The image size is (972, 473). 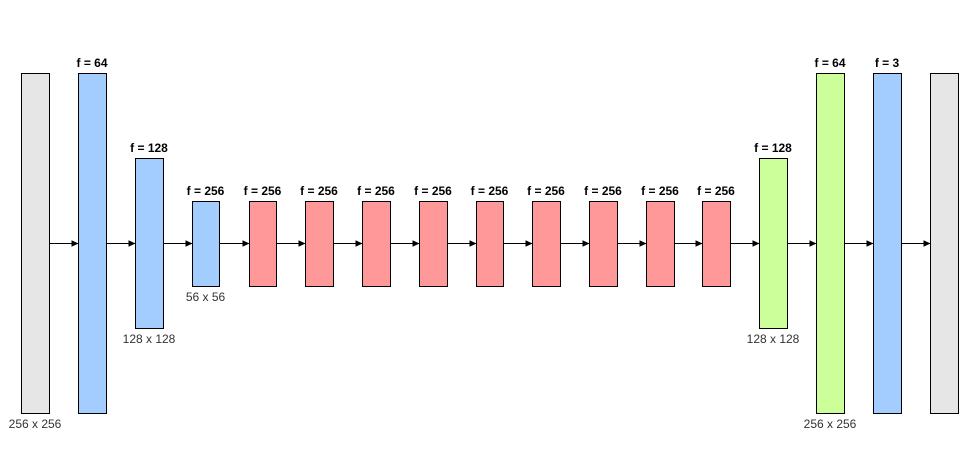 I want to click on filter-label-9: f = 256, so click(x=490, y=191).